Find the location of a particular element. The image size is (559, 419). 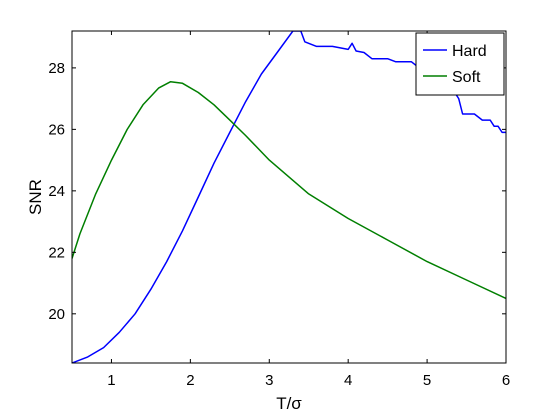

y-tick-label: 20 is located at coordinates (56, 314).